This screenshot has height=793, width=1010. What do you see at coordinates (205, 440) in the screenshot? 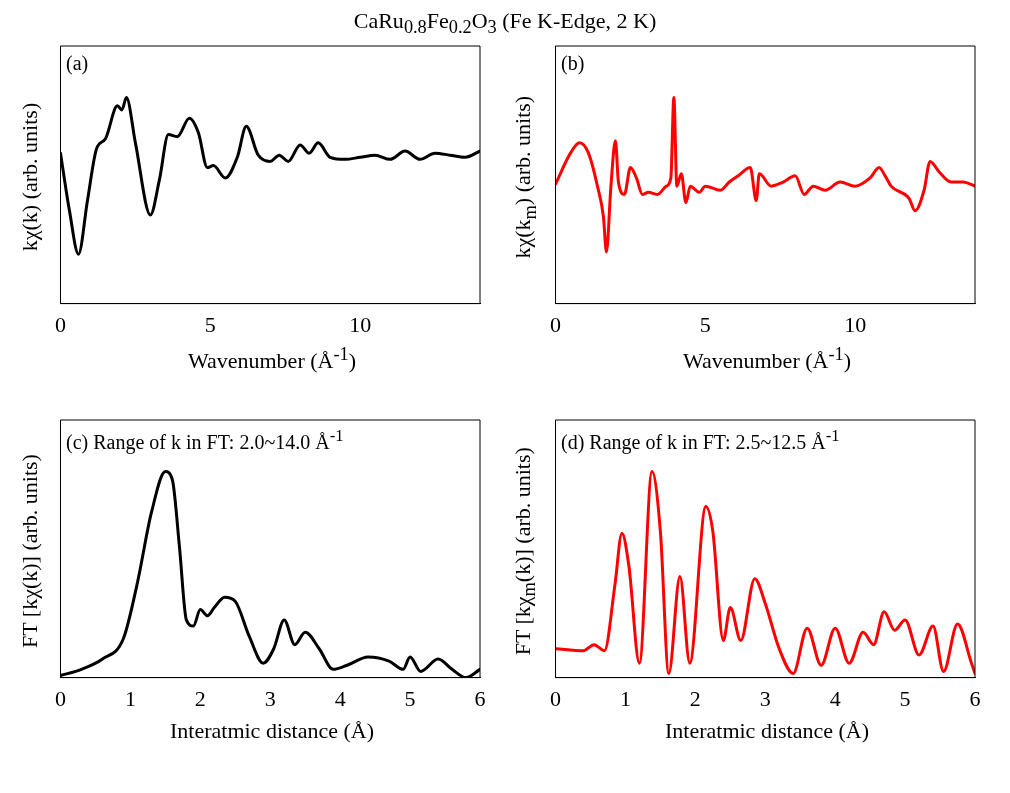
I see `text: (c) Range of k in FT: 2.0~14.0 Å$^{-1}$` at bounding box center [205, 440].